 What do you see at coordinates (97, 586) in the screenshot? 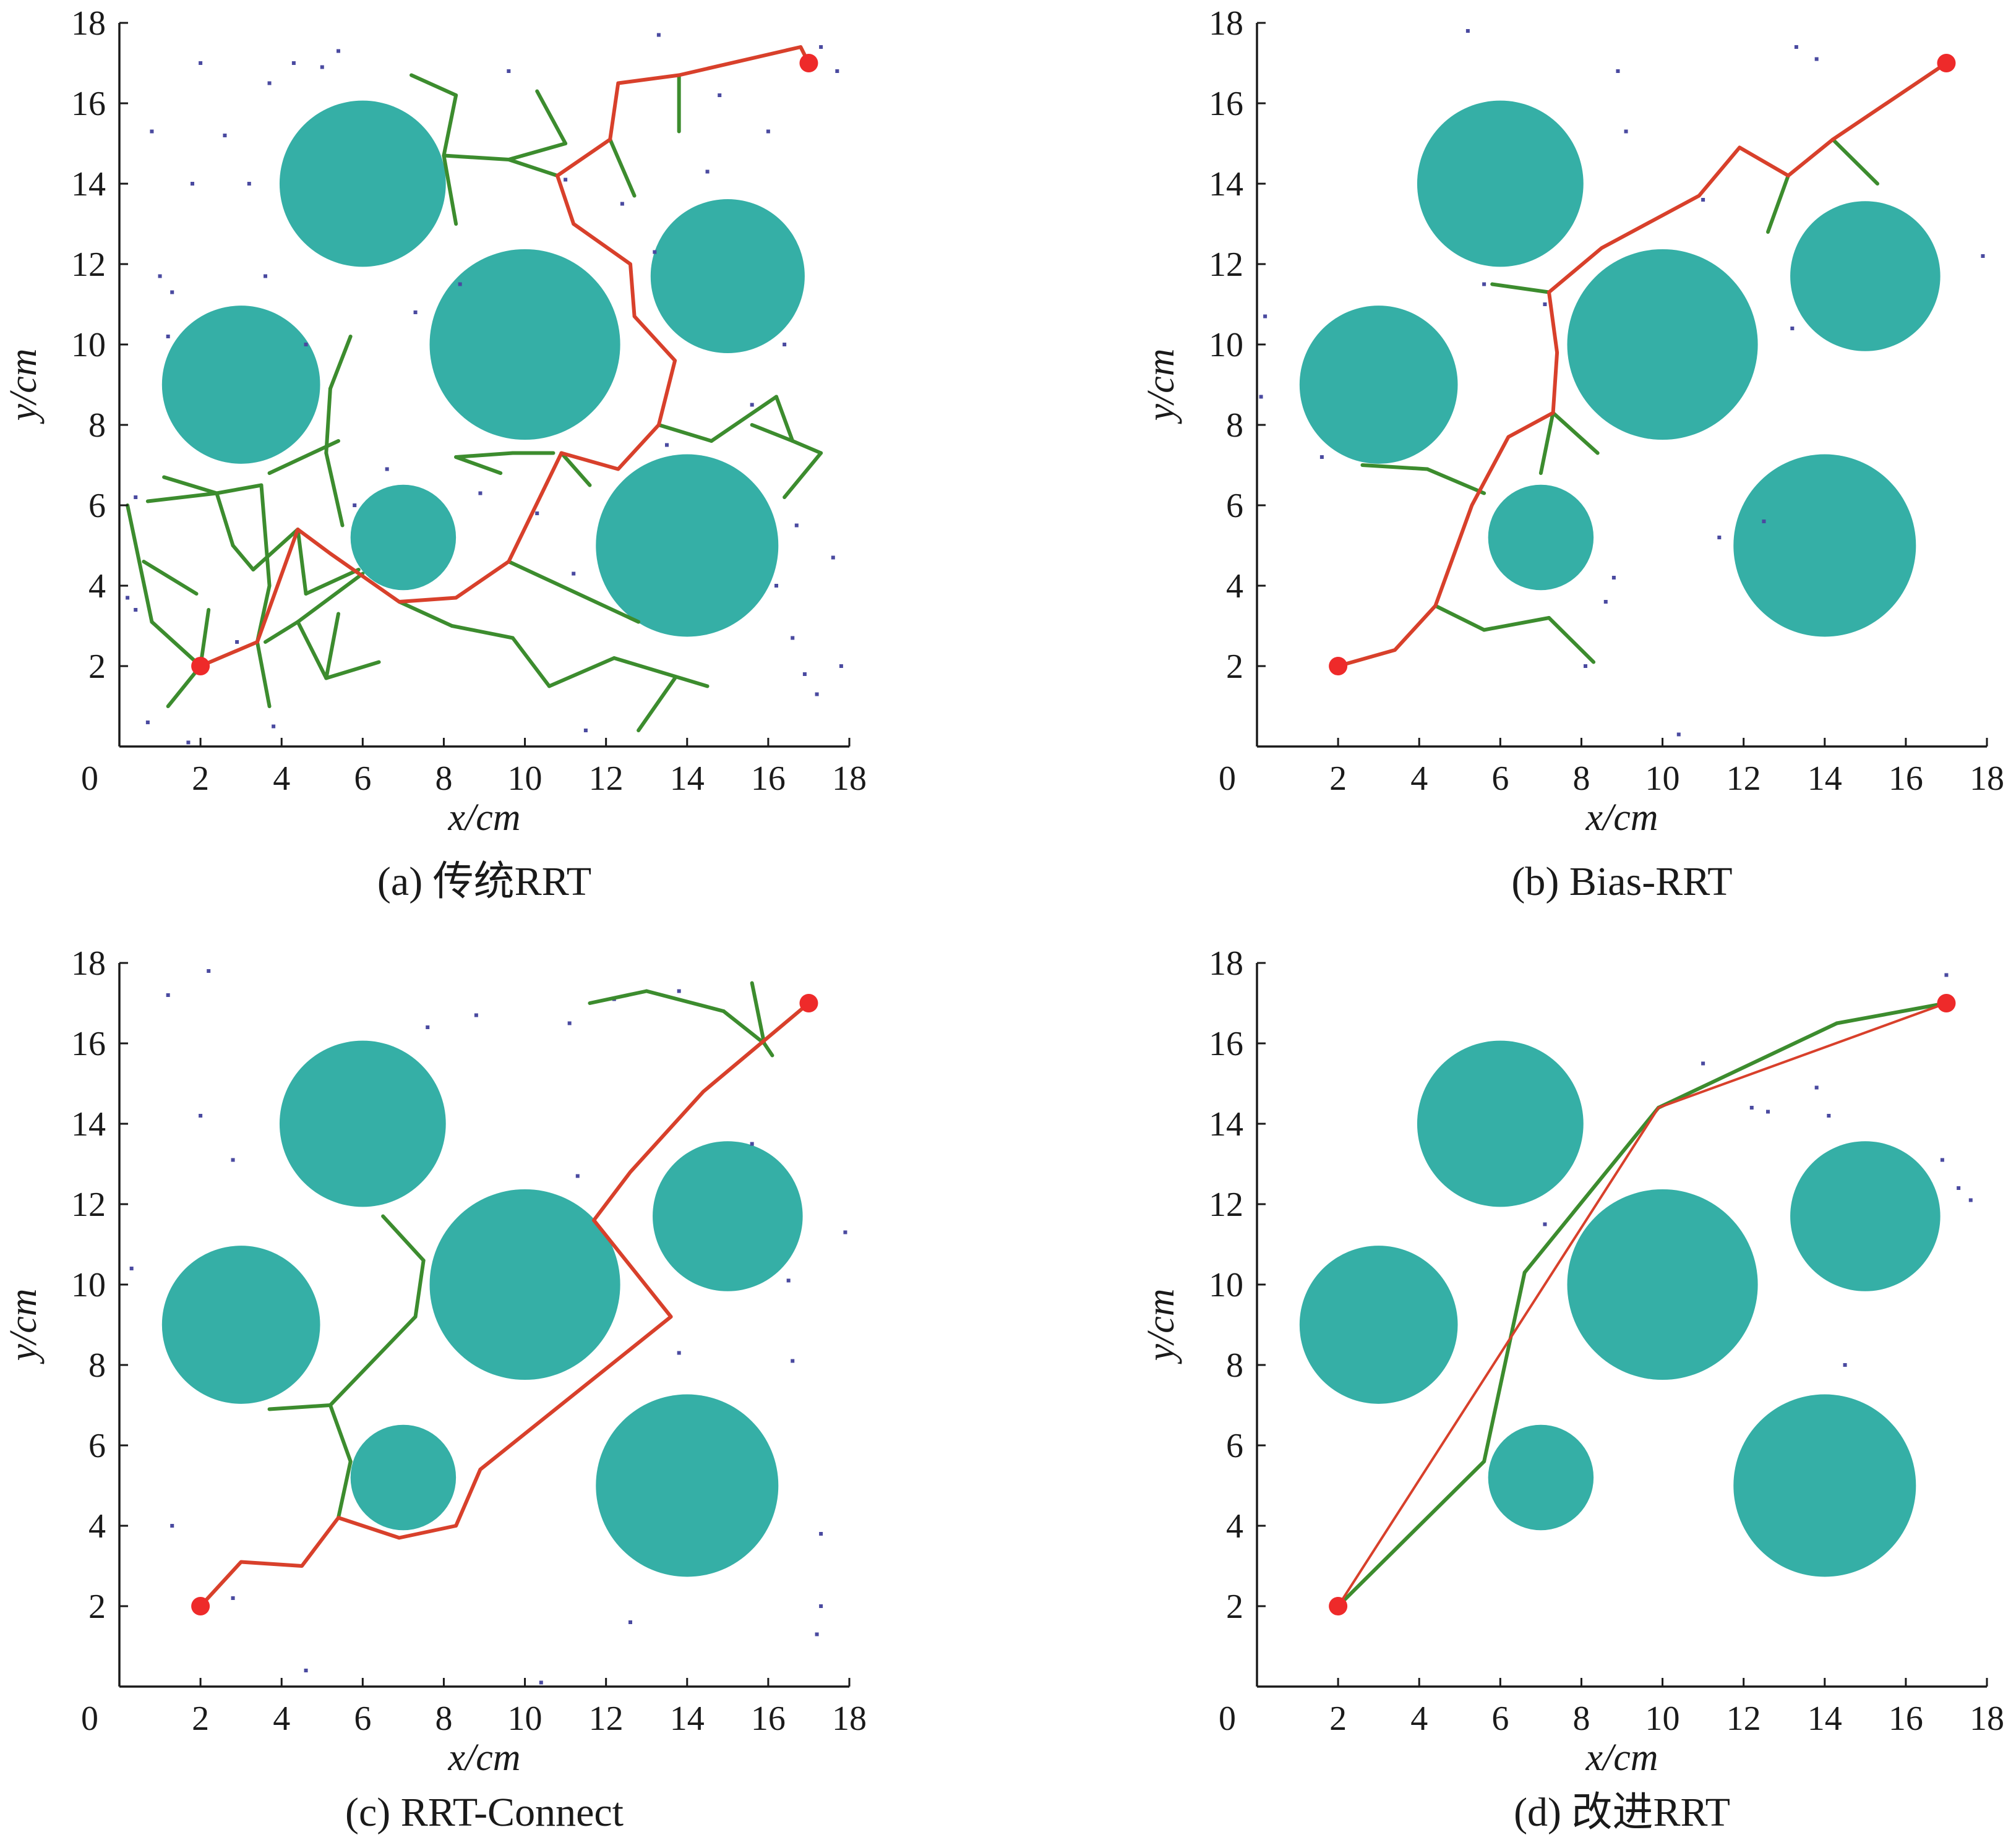
I see `y-tick-label: 4` at bounding box center [97, 586].